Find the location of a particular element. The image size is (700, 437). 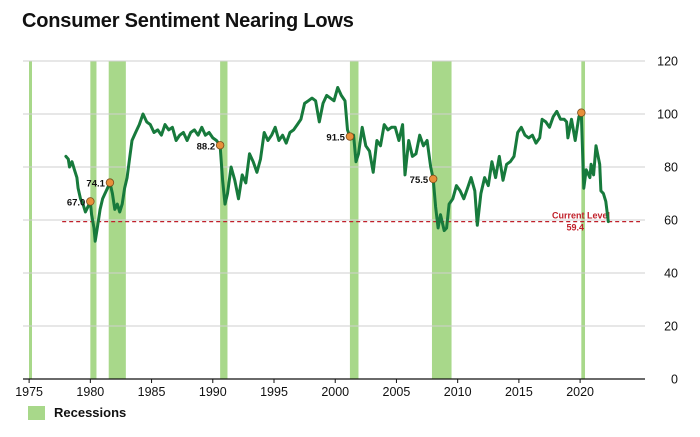

y-tick-label: 40 is located at coordinates (671, 274).